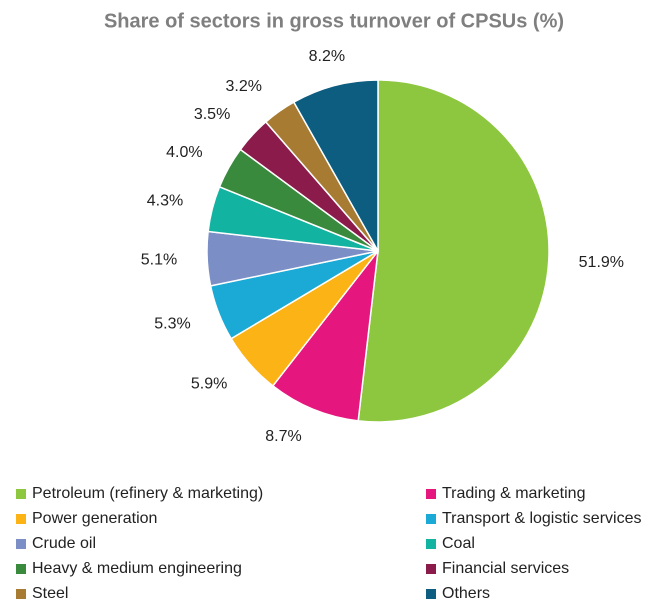 The image size is (668, 602). I want to click on data-label: 3.5%, so click(212, 114).